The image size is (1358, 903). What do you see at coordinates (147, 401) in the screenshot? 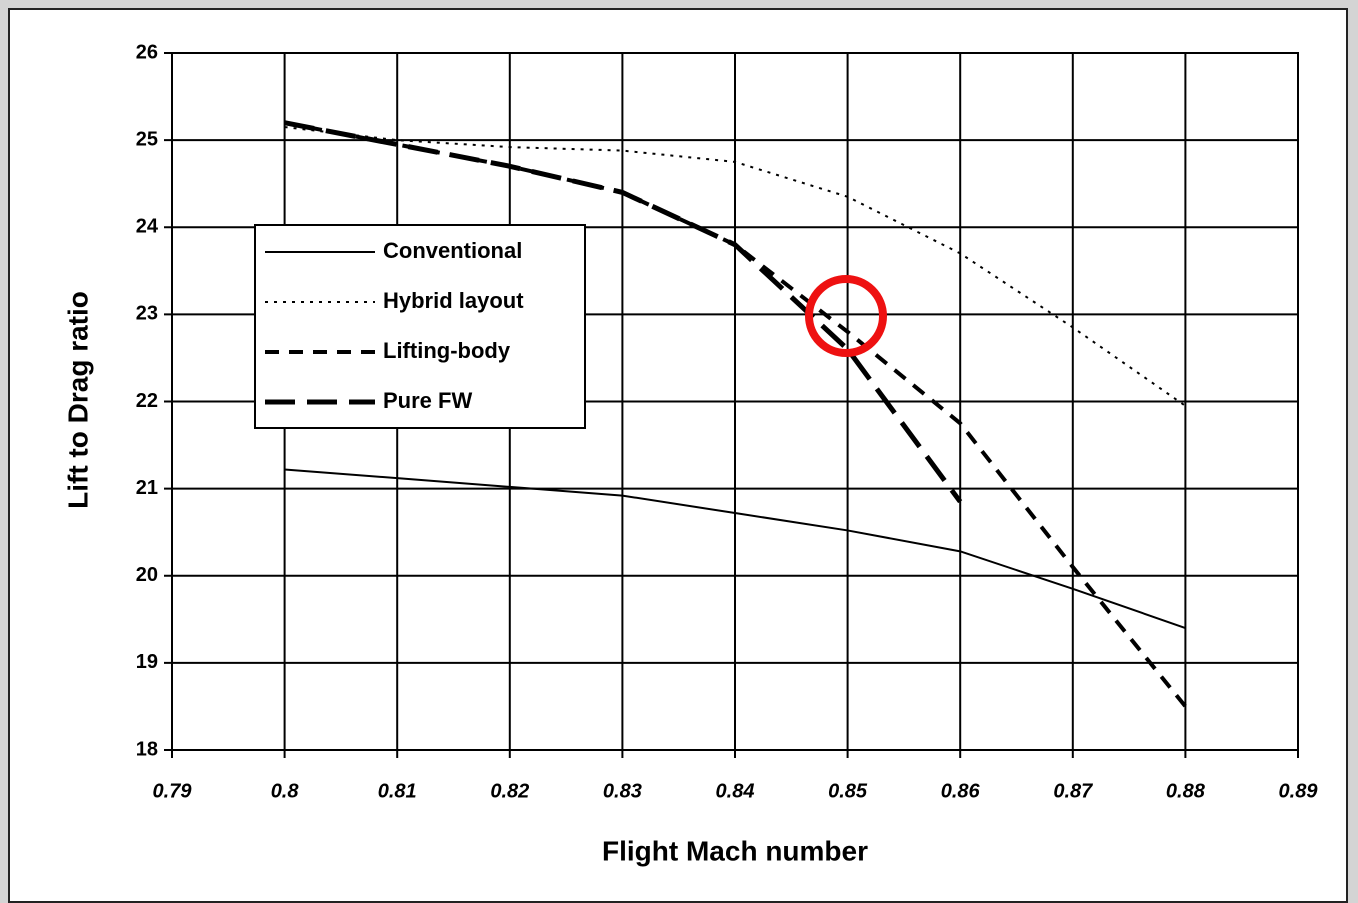
I see `y-tick-label: 22` at bounding box center [147, 401].